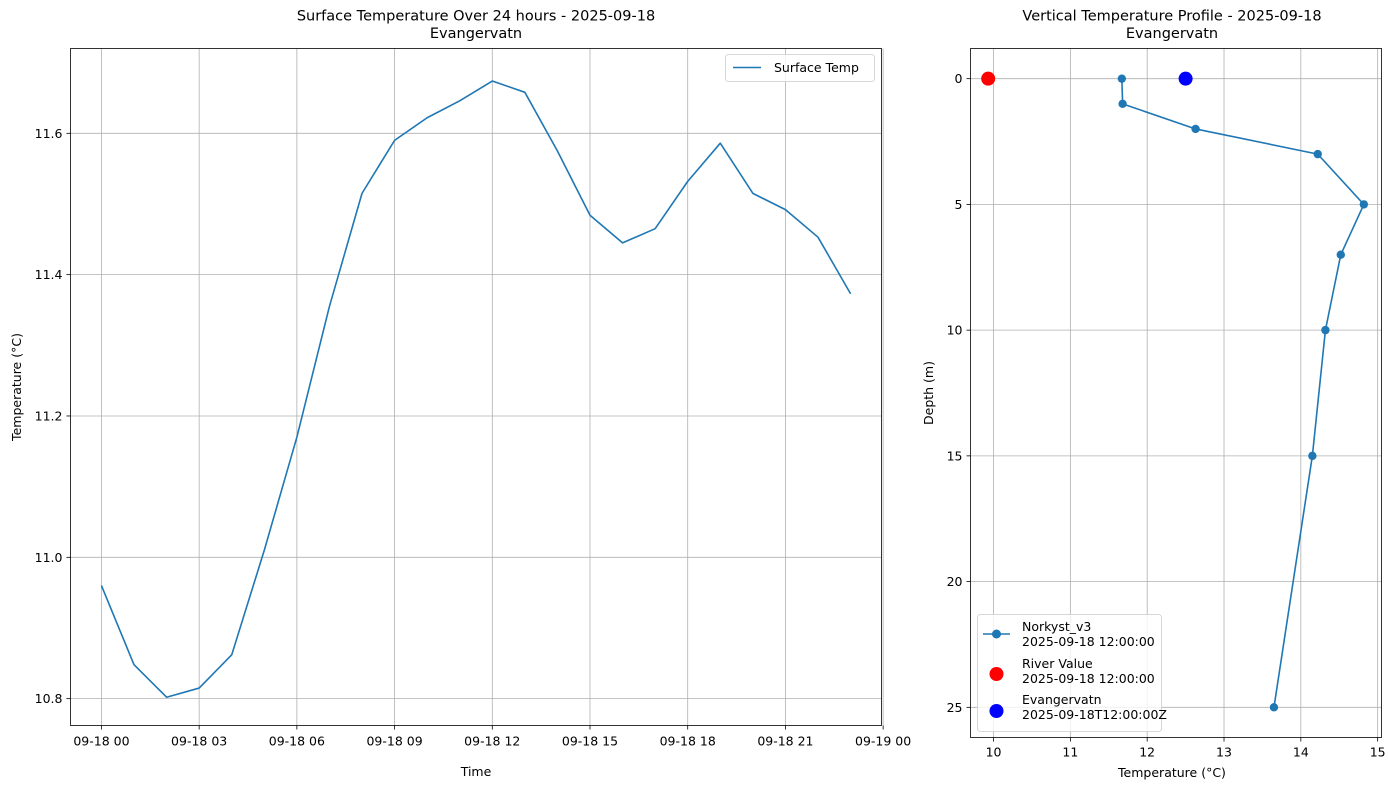  What do you see at coordinates (590, 741) in the screenshot?
I see `chart1-x-tick-label: 09-18 15` at bounding box center [590, 741].